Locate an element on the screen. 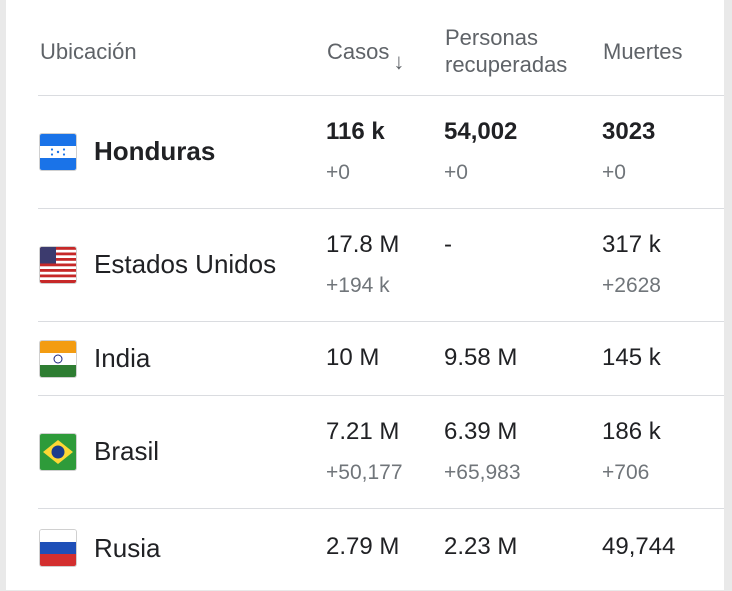 The width and height of the screenshot is (732, 591). usa-flag-icon is located at coordinates (58, 265).